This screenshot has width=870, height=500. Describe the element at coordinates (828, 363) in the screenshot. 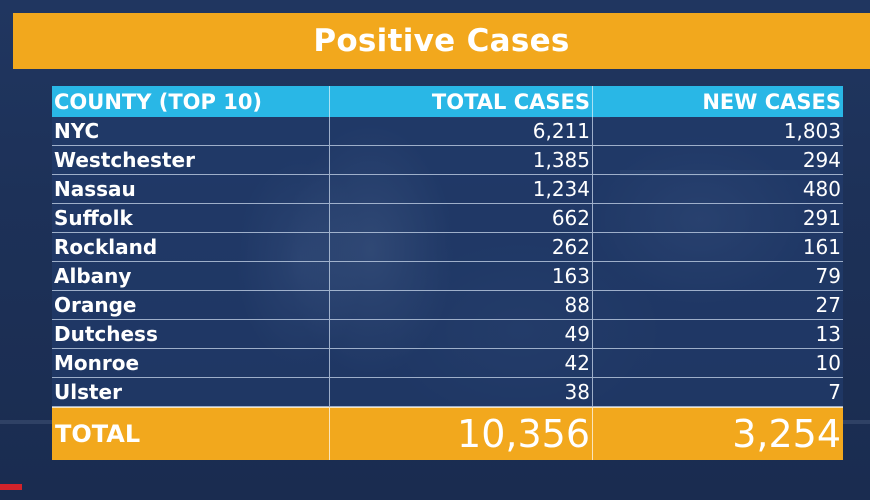

I see `new-cases: 10` at that location.